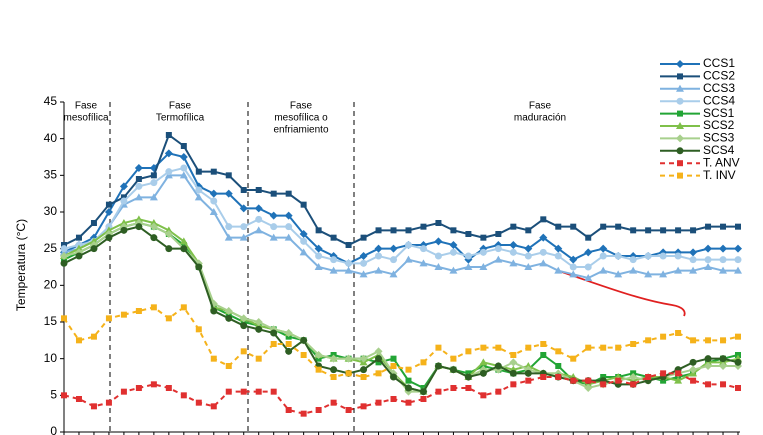 The width and height of the screenshot is (763, 435). Describe the element at coordinates (51, 175) in the screenshot. I see `y-tick-label: 35` at that location.